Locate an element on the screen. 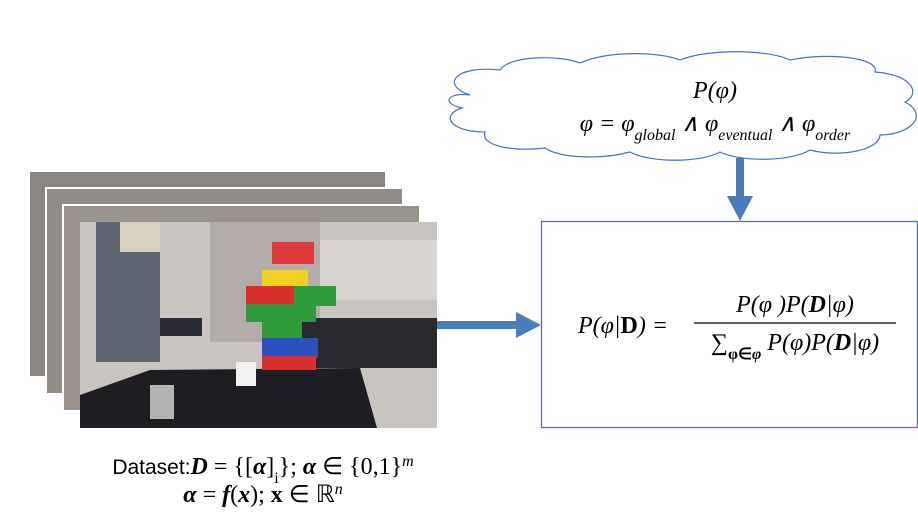 This screenshot has height=517, width=918. text: P(φ| is located at coordinates (599, 326).